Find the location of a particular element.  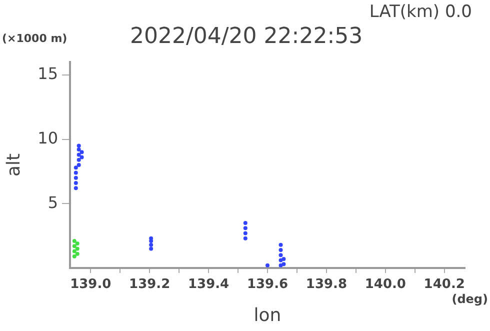

y-axis-title: alt is located at coordinates (13, 165).